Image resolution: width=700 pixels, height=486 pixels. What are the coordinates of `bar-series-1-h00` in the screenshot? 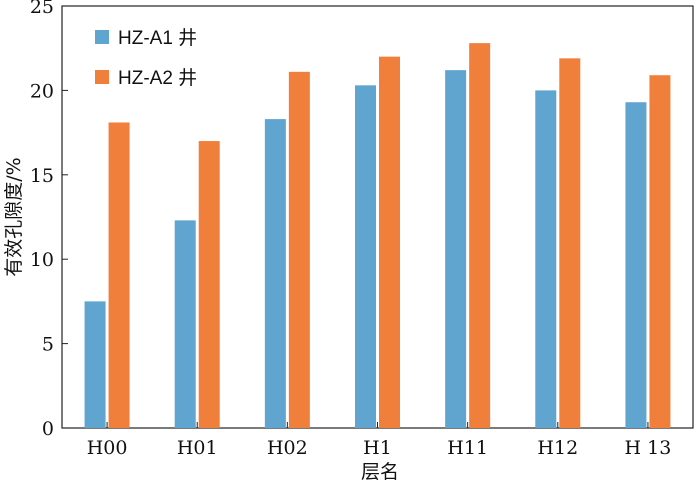 It's located at (95, 364).